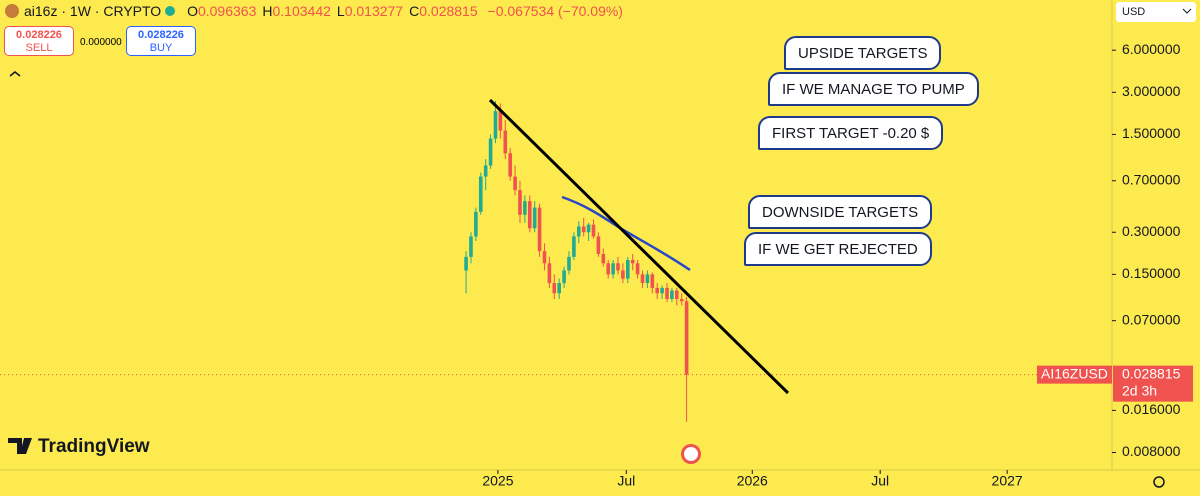  I want to click on last-price-label: 0.028815, so click(1151, 373).